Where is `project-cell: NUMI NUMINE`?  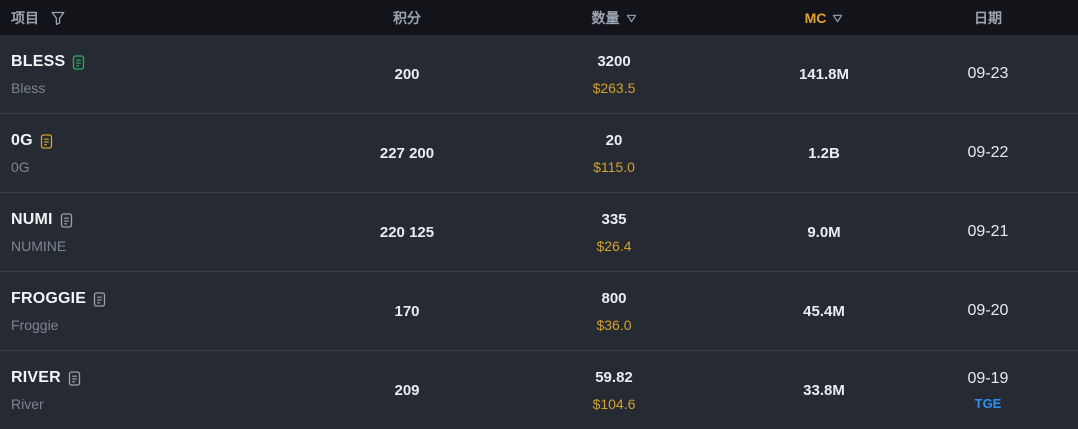 project-cell: NUMI NUMINE is located at coordinates (150, 232).